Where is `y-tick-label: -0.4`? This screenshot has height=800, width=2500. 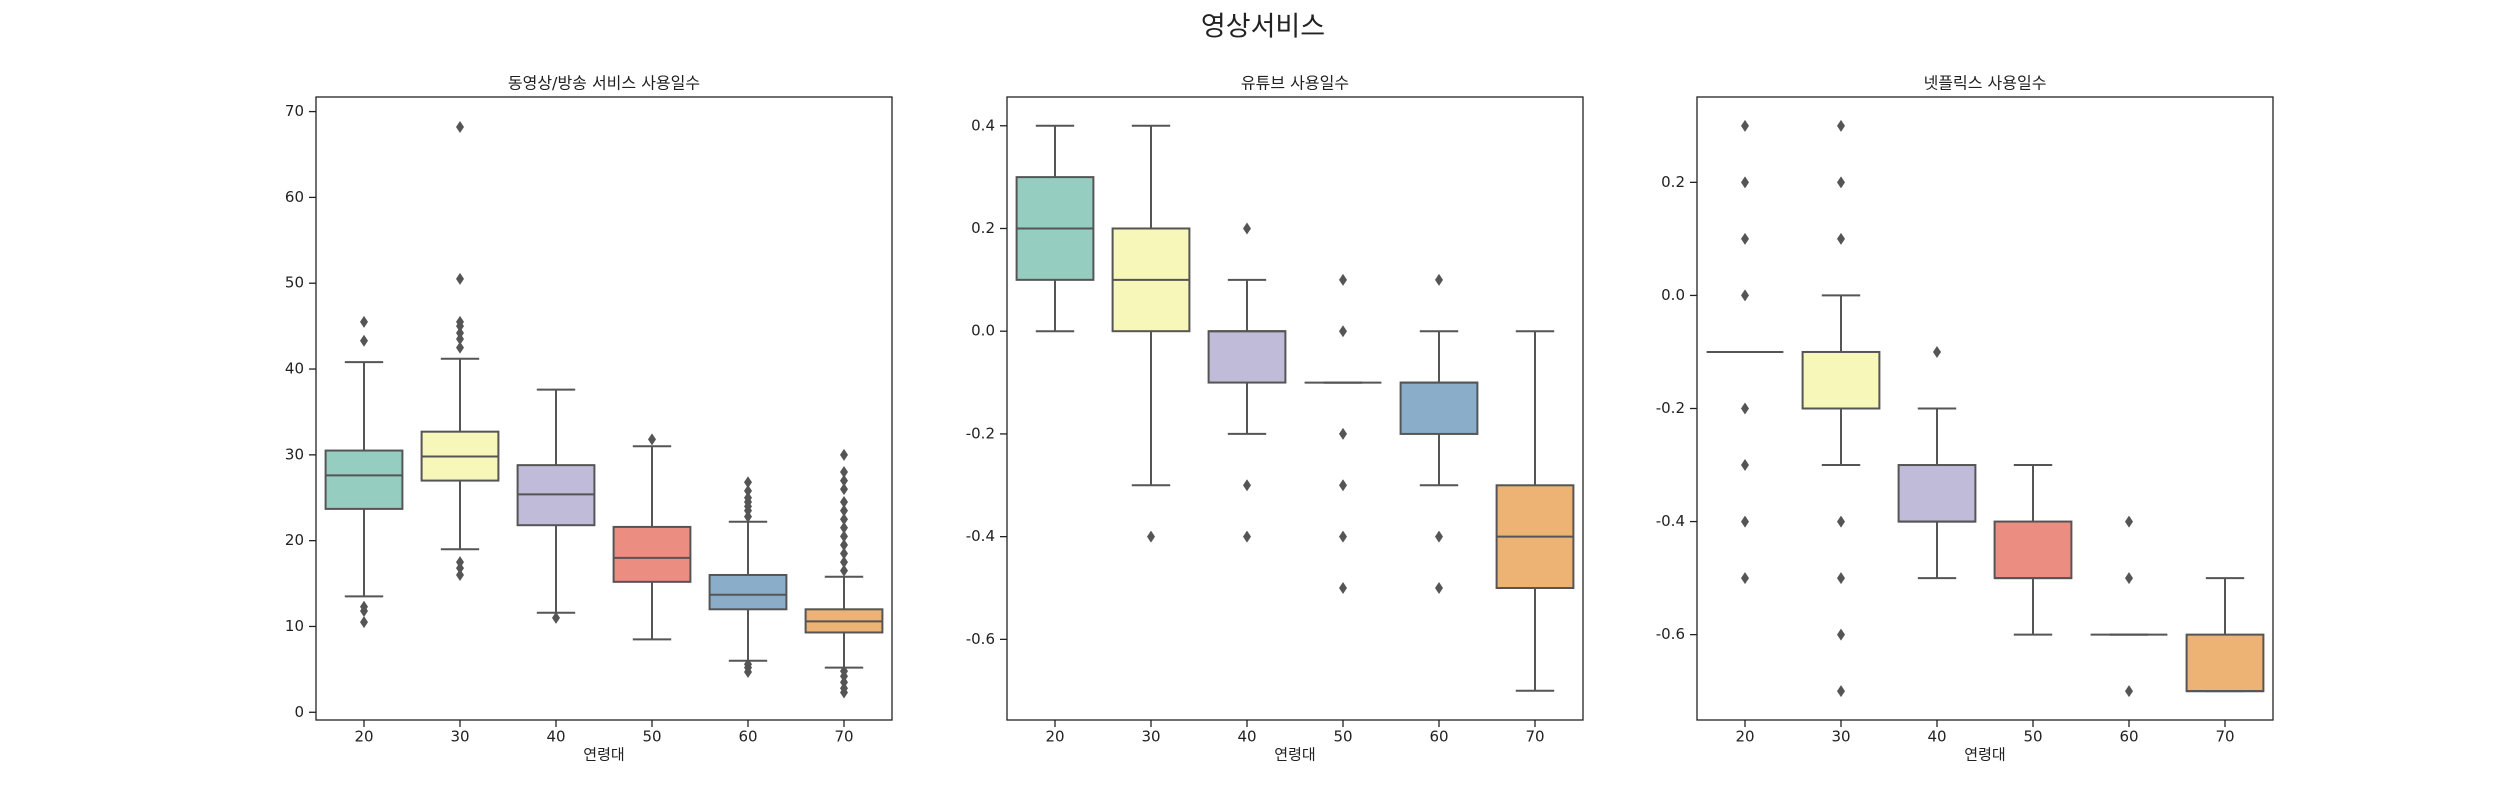 y-tick-label: -0.4 is located at coordinates (980, 536).